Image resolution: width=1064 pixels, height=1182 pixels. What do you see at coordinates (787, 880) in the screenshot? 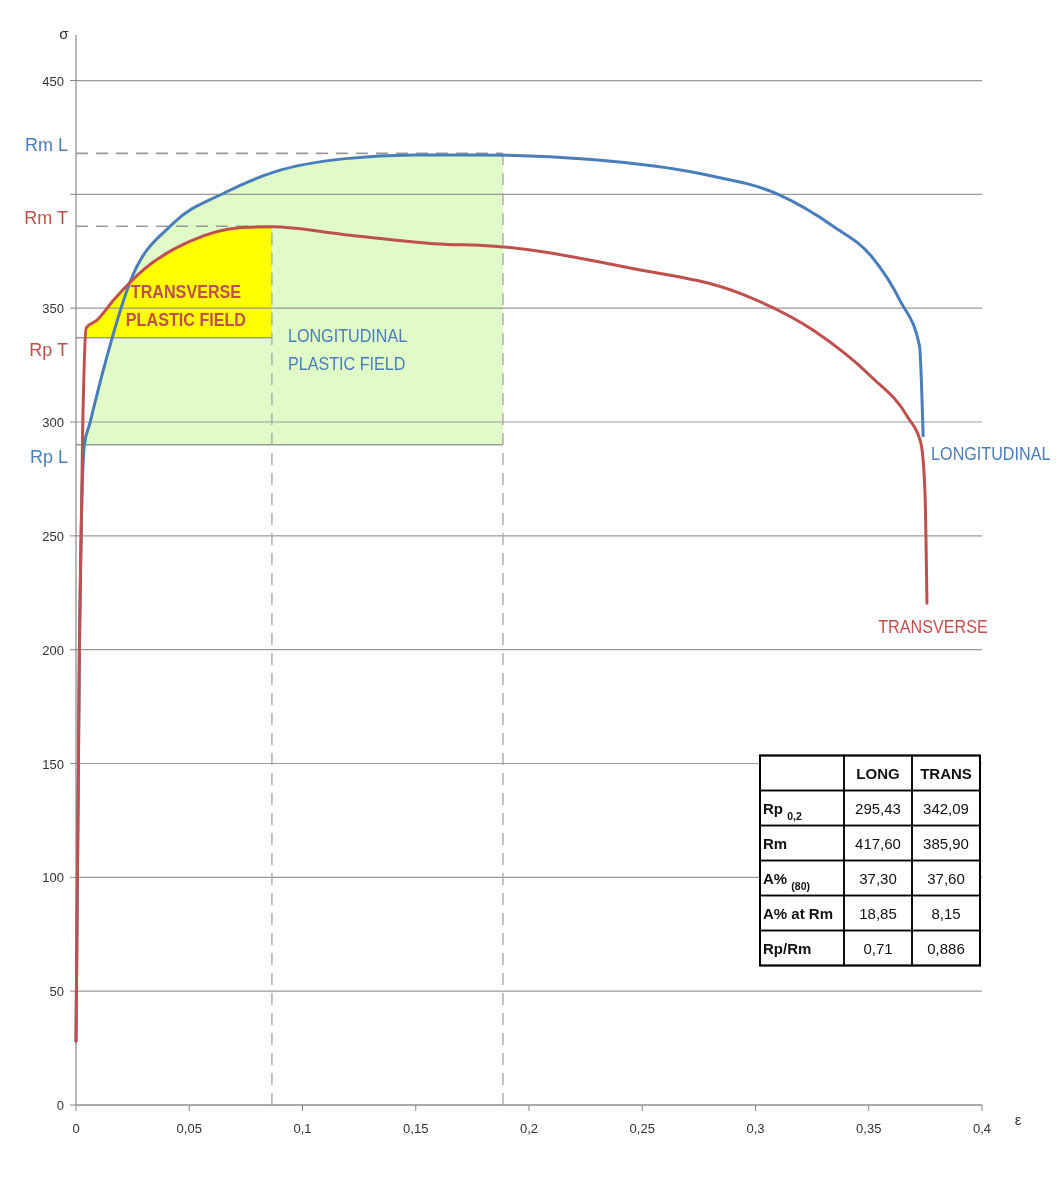
I see `annotation: A% $_{(80)}$` at bounding box center [787, 880].